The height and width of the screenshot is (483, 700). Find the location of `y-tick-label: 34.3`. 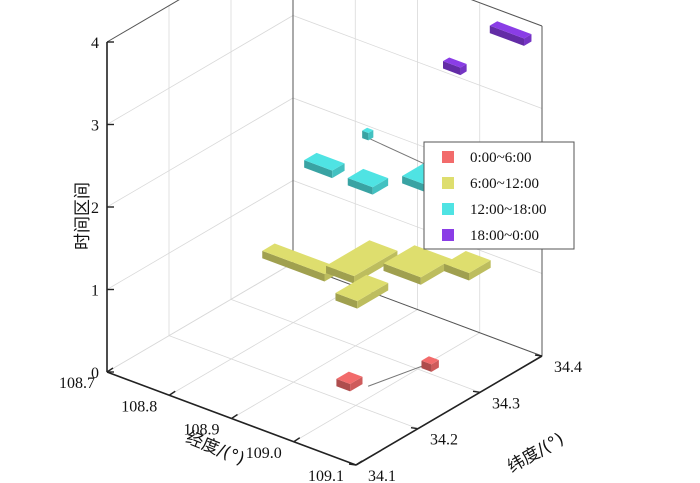

y-tick-label: 34.3 is located at coordinates (506, 403).